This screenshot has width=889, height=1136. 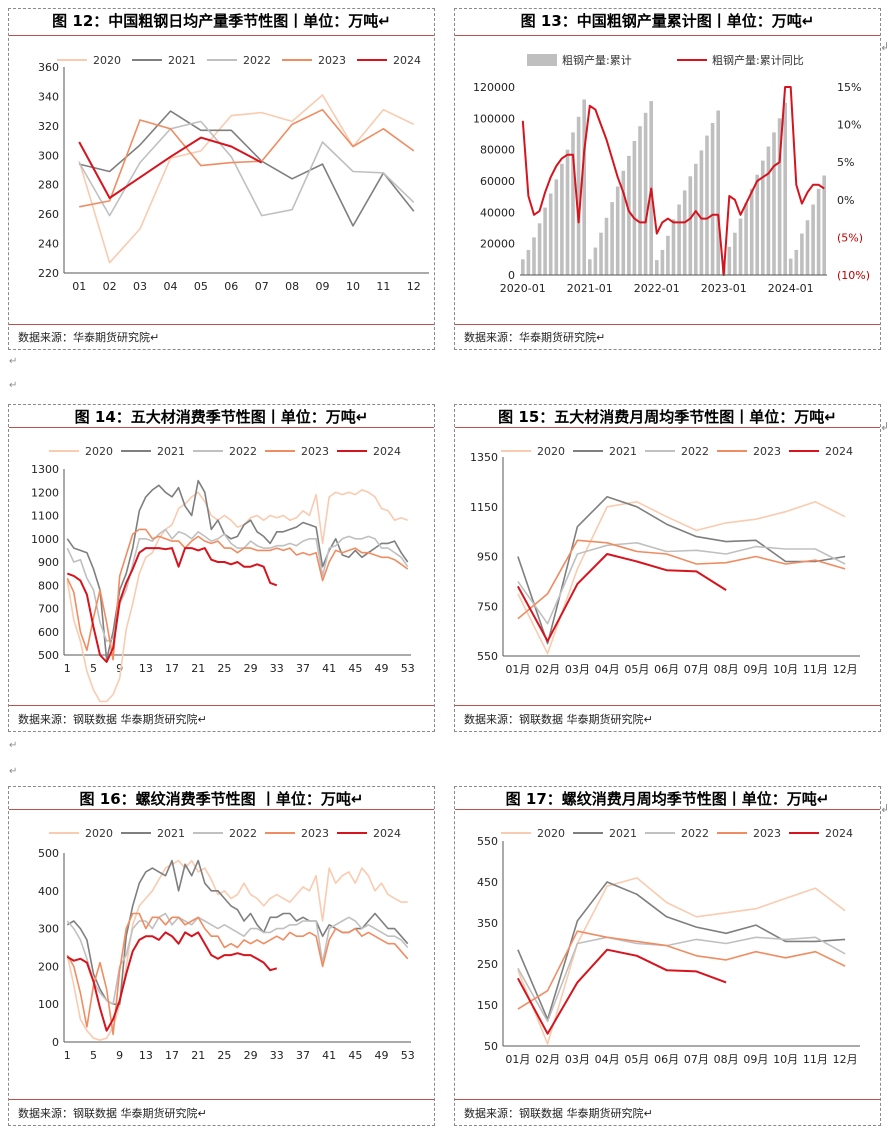 What do you see at coordinates (48, 585) in the screenshot?
I see `y-tick-label: 800` at bounding box center [48, 585].